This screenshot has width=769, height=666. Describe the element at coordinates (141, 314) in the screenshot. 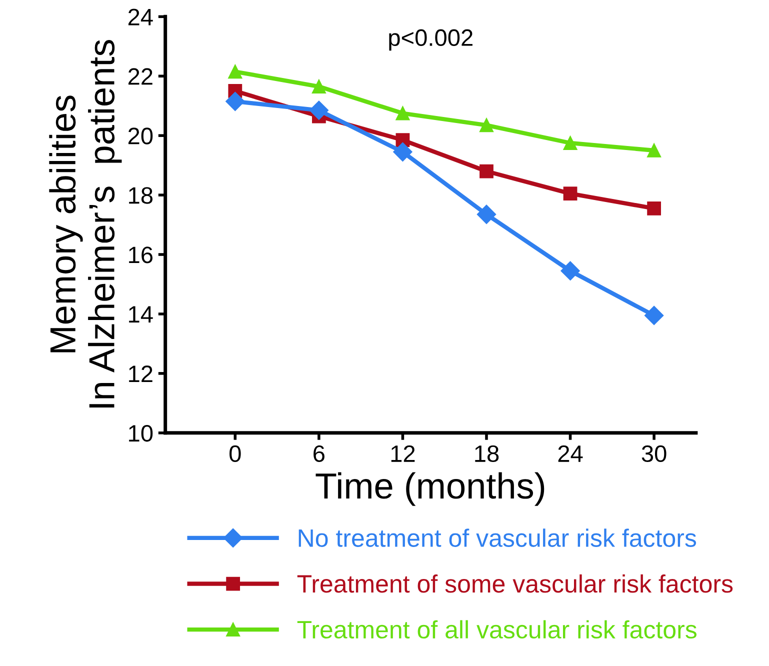

I see `y-tick-label: 14` at that location.